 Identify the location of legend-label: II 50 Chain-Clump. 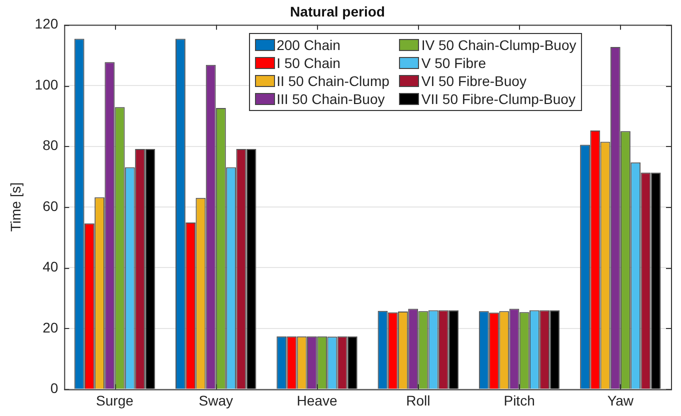
(333, 81).